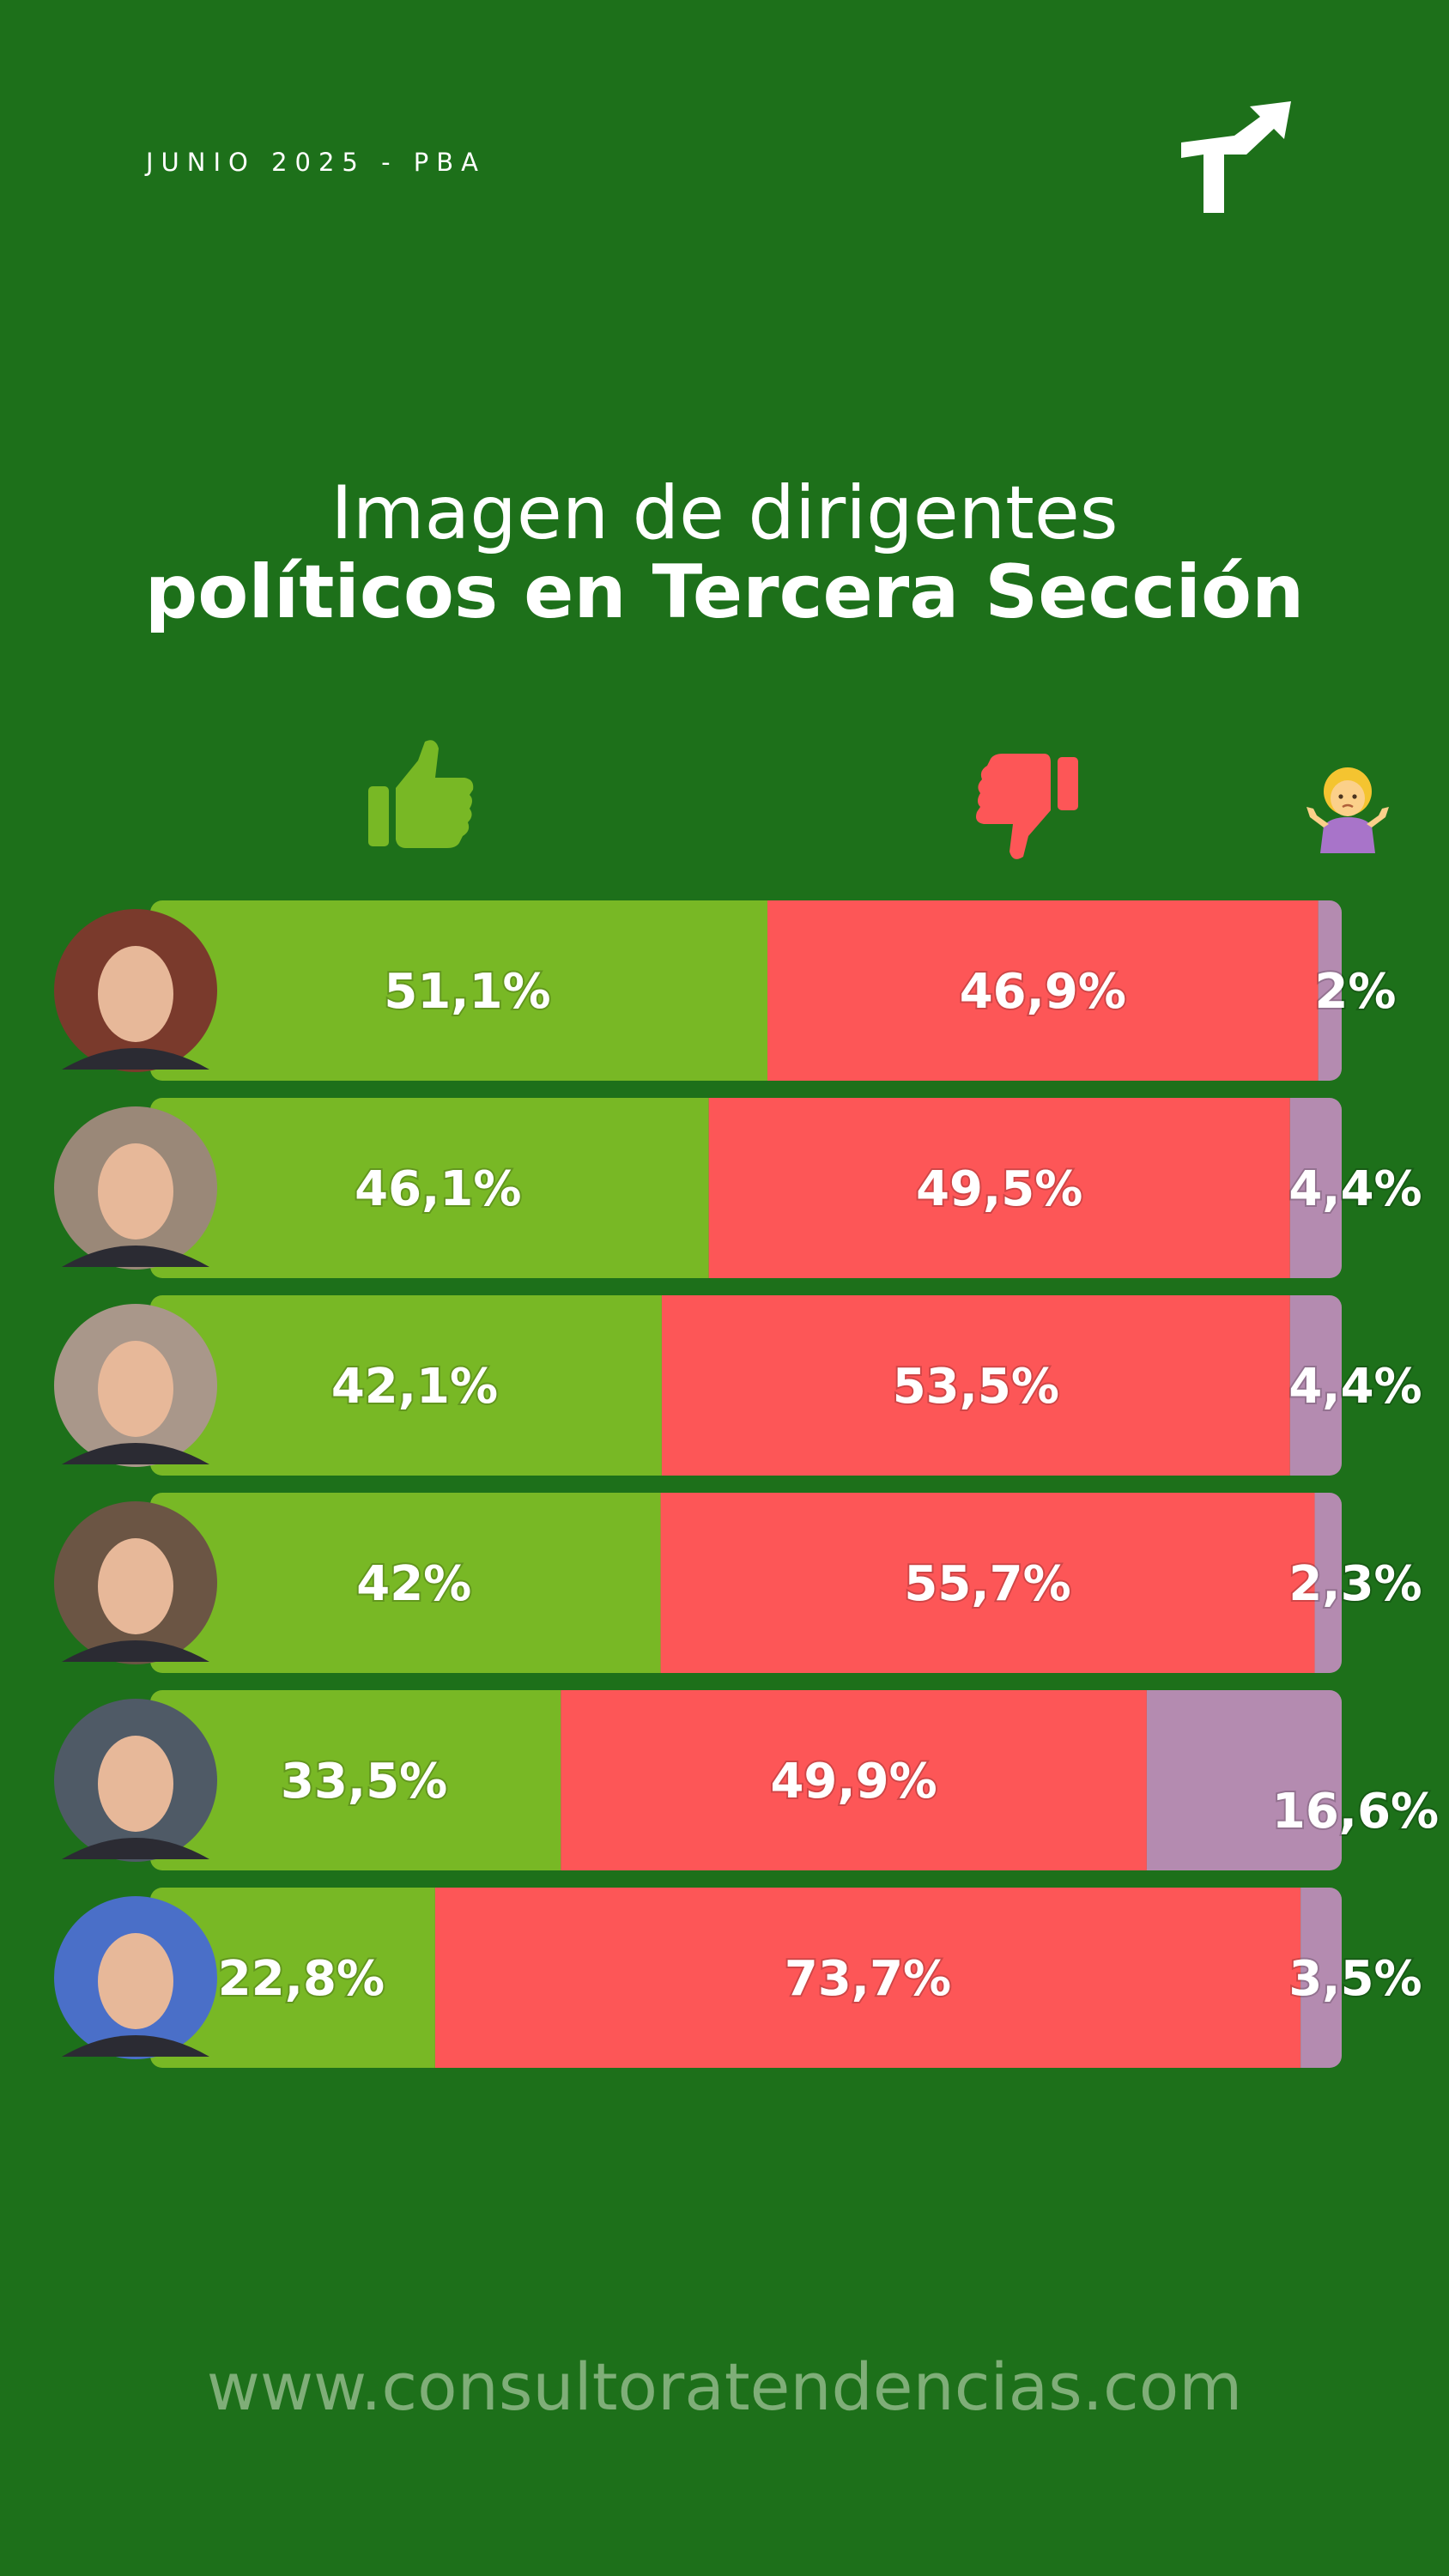 Image resolution: width=1449 pixels, height=2576 pixels. Describe the element at coordinates (467, 992) in the screenshot. I see `label-positive-1: 51,1%` at that location.